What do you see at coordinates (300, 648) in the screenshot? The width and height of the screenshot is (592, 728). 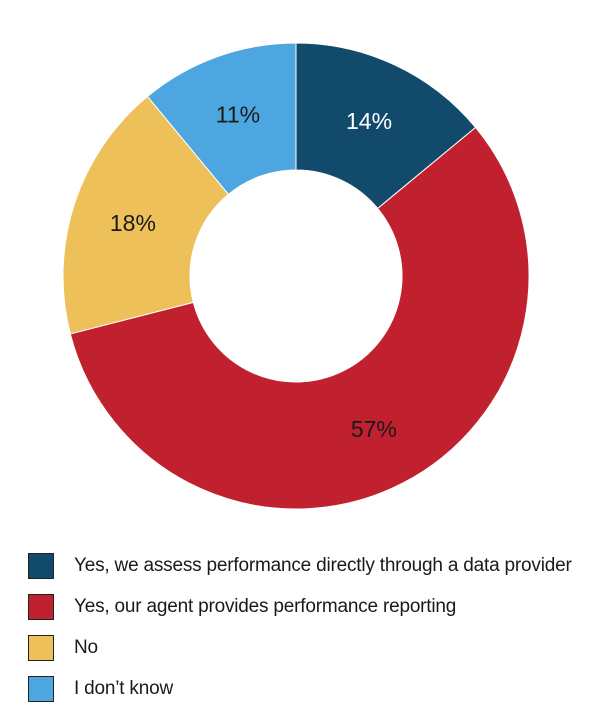 I see `legend-item-no: No` at bounding box center [300, 648].